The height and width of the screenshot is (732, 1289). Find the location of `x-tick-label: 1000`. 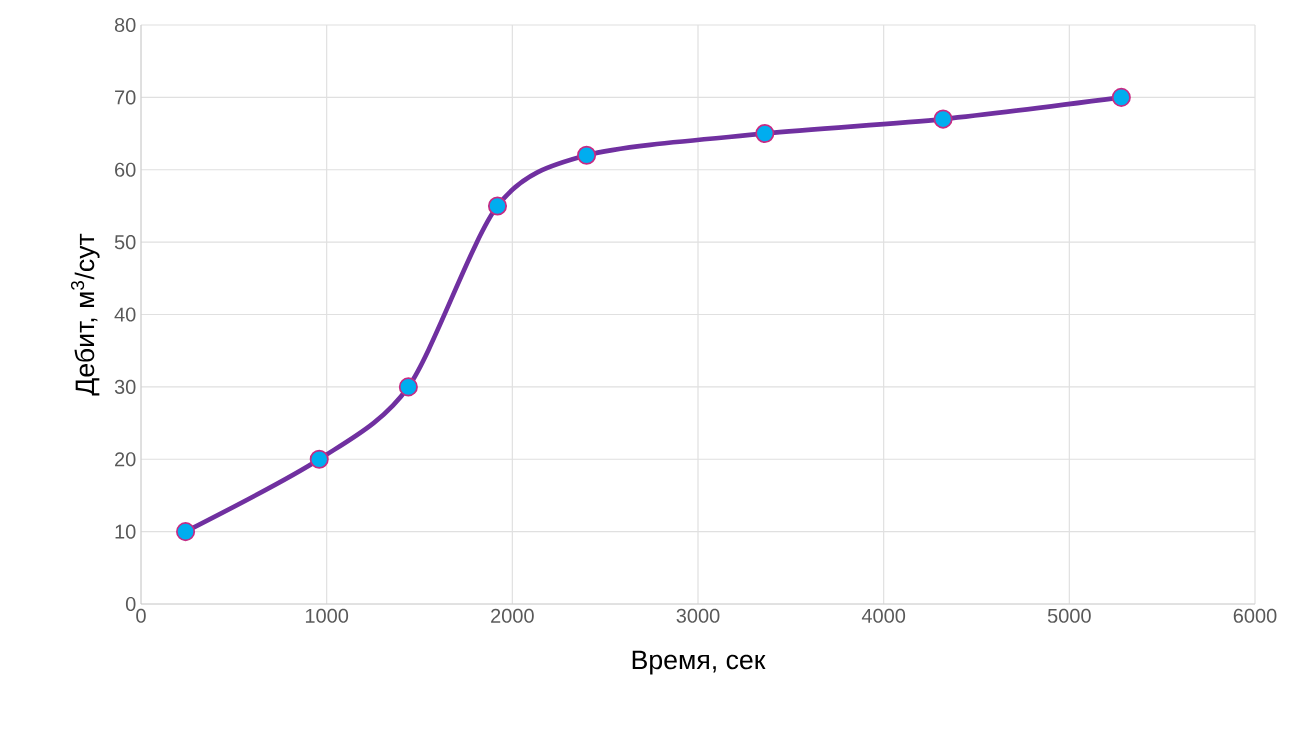

x-tick-label: 1000 is located at coordinates (327, 615).